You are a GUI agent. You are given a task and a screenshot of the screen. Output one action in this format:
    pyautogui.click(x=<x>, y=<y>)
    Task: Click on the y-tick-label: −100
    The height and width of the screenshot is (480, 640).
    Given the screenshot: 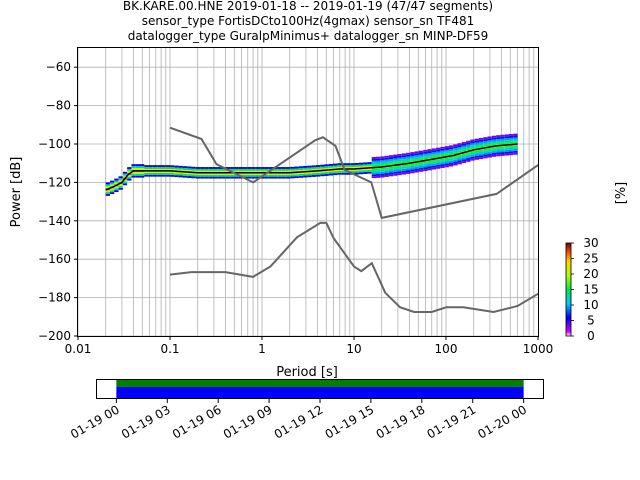 What is the action you would take?
    pyautogui.click(x=54, y=144)
    